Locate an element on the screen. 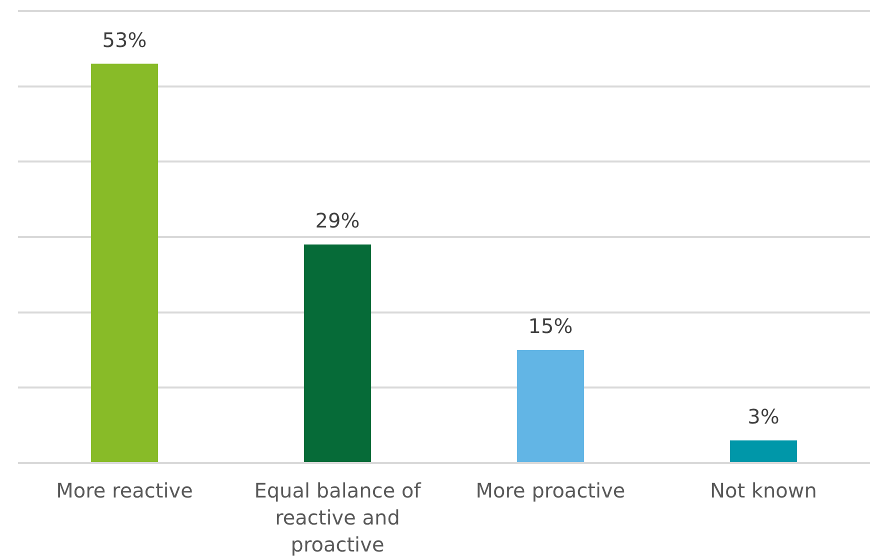 The image size is (870, 560). data-label: 15% is located at coordinates (550, 326).